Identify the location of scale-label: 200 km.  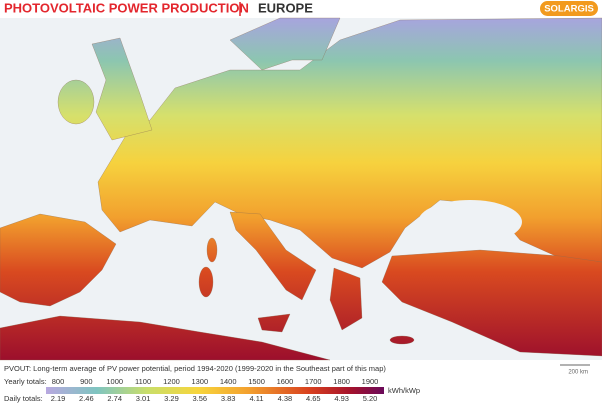
(578, 373).